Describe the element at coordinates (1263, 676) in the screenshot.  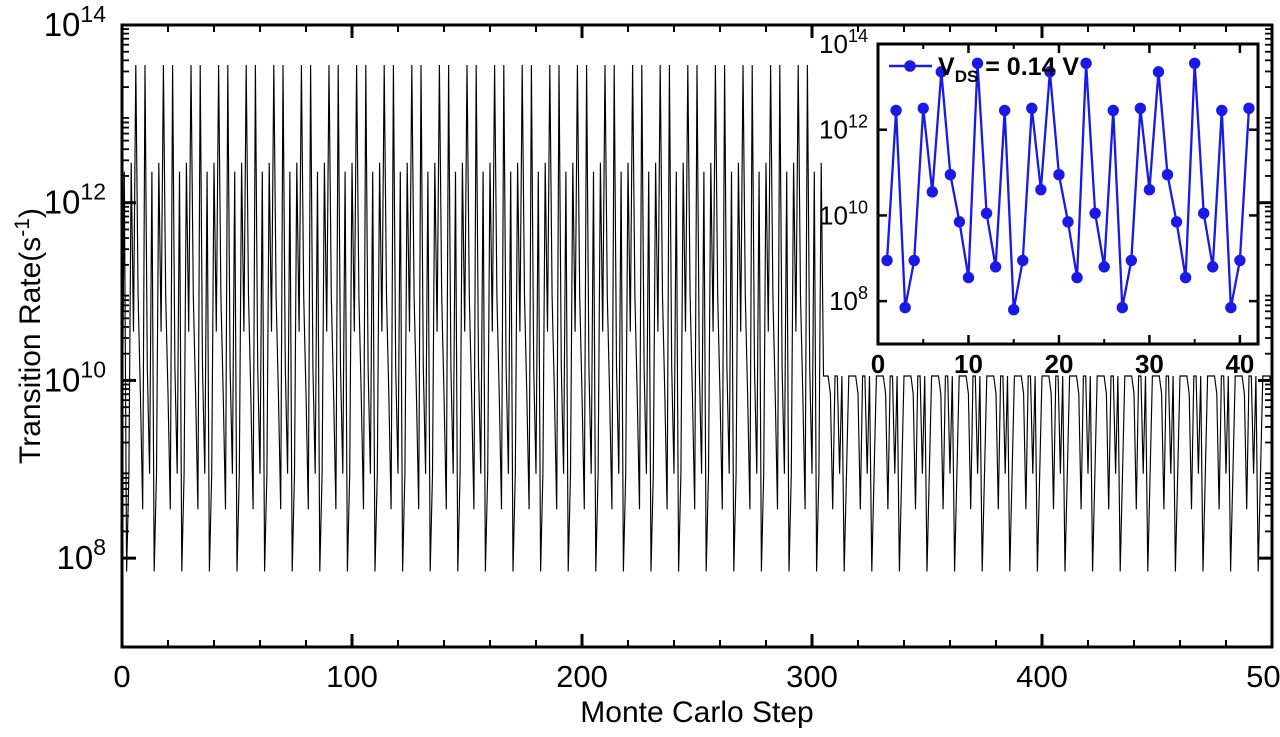
I see `x-tick-label: 500` at that location.